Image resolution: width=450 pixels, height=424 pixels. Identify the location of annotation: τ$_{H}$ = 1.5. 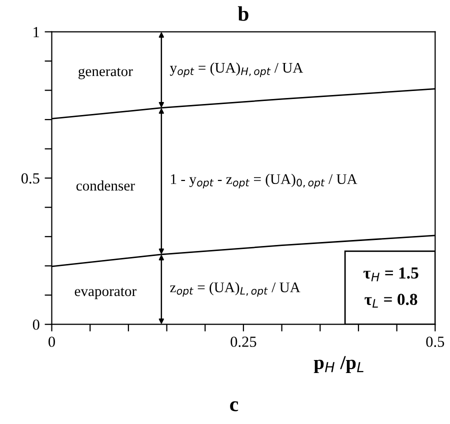
(390, 274).